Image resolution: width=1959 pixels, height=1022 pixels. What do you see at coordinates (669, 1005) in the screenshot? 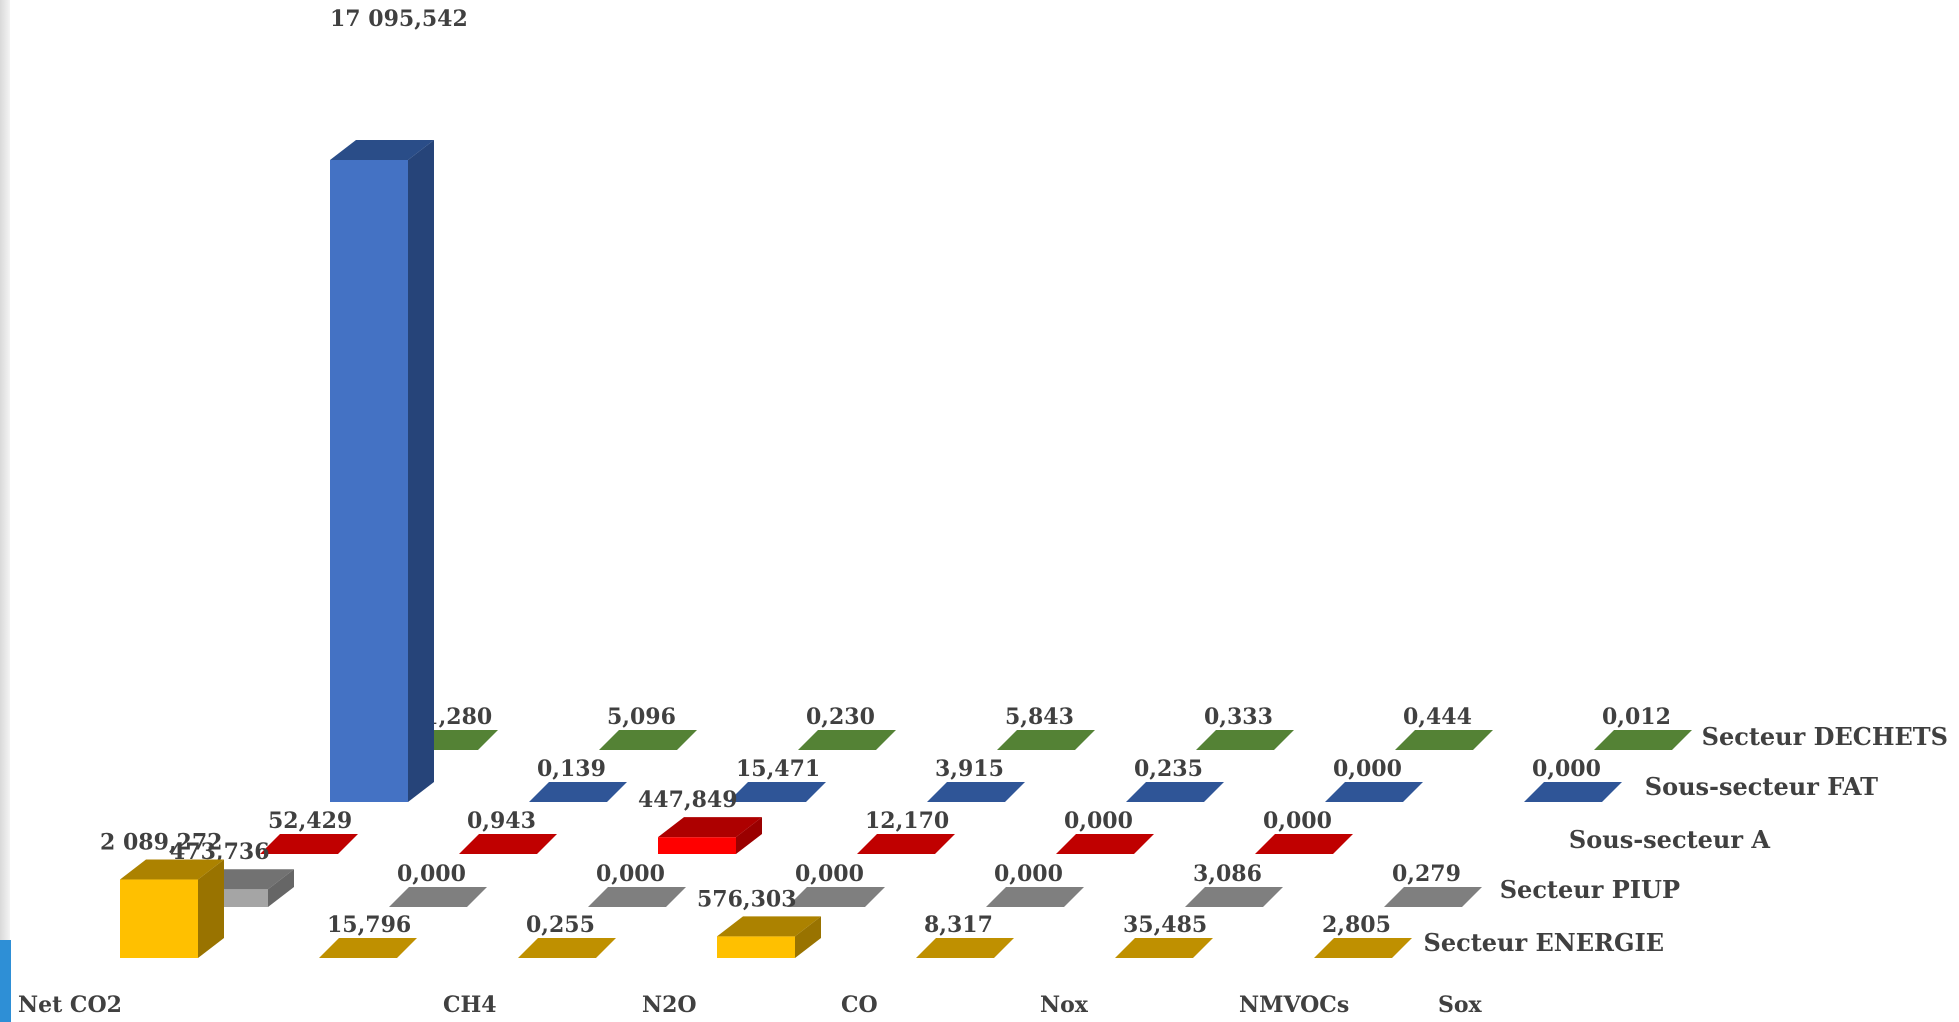
I see `category-label: N2O` at bounding box center [669, 1005].